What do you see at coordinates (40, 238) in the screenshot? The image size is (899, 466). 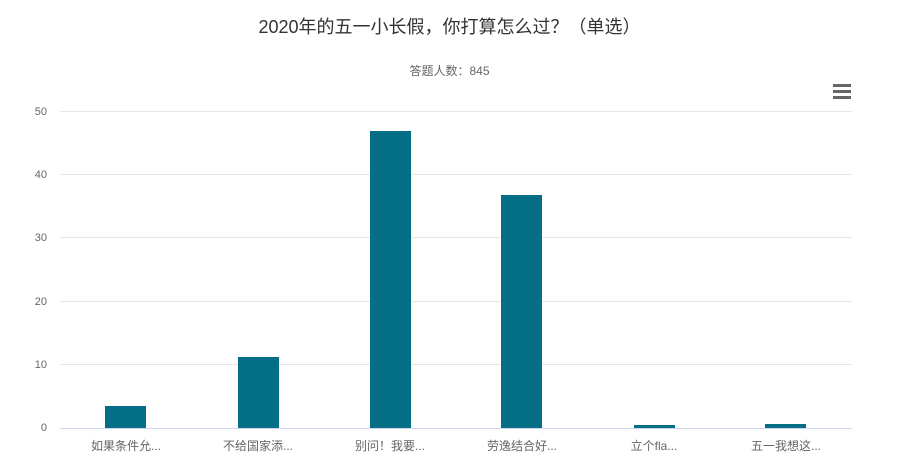 I see `y-axis-label: 30` at bounding box center [40, 238].